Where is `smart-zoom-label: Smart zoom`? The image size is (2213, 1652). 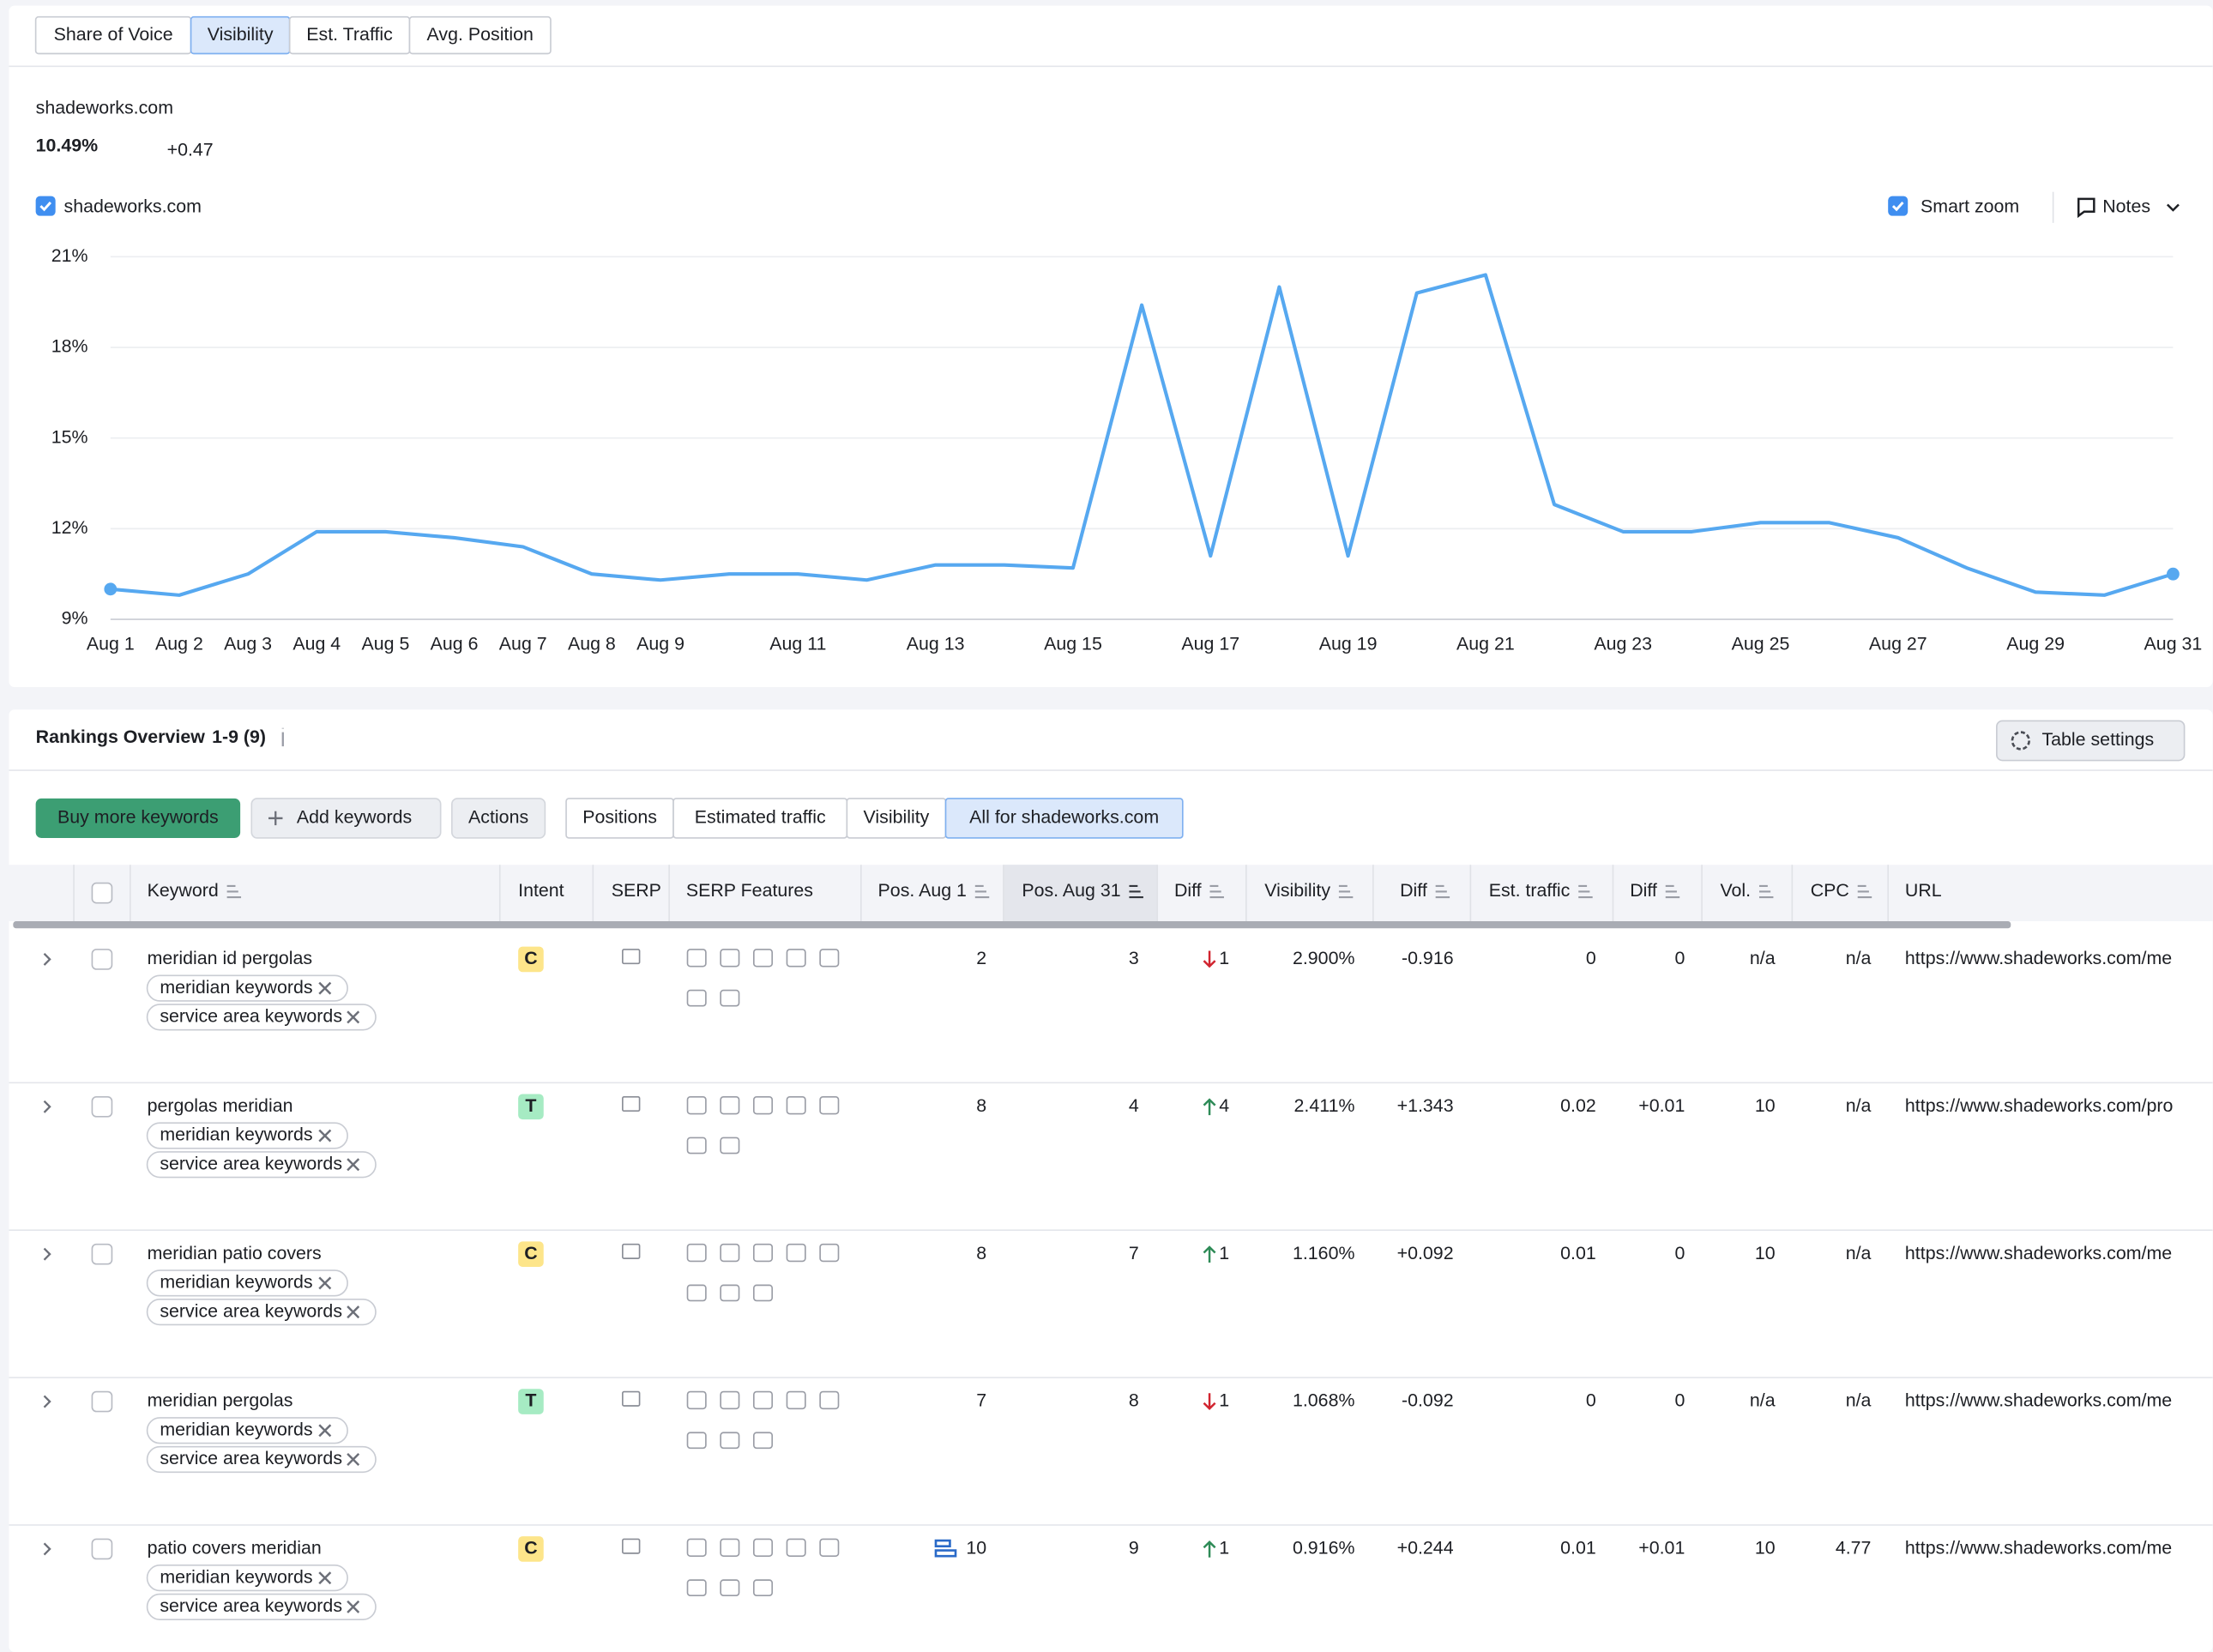
smart-zoom-label: Smart zoom is located at coordinates (1970, 206).